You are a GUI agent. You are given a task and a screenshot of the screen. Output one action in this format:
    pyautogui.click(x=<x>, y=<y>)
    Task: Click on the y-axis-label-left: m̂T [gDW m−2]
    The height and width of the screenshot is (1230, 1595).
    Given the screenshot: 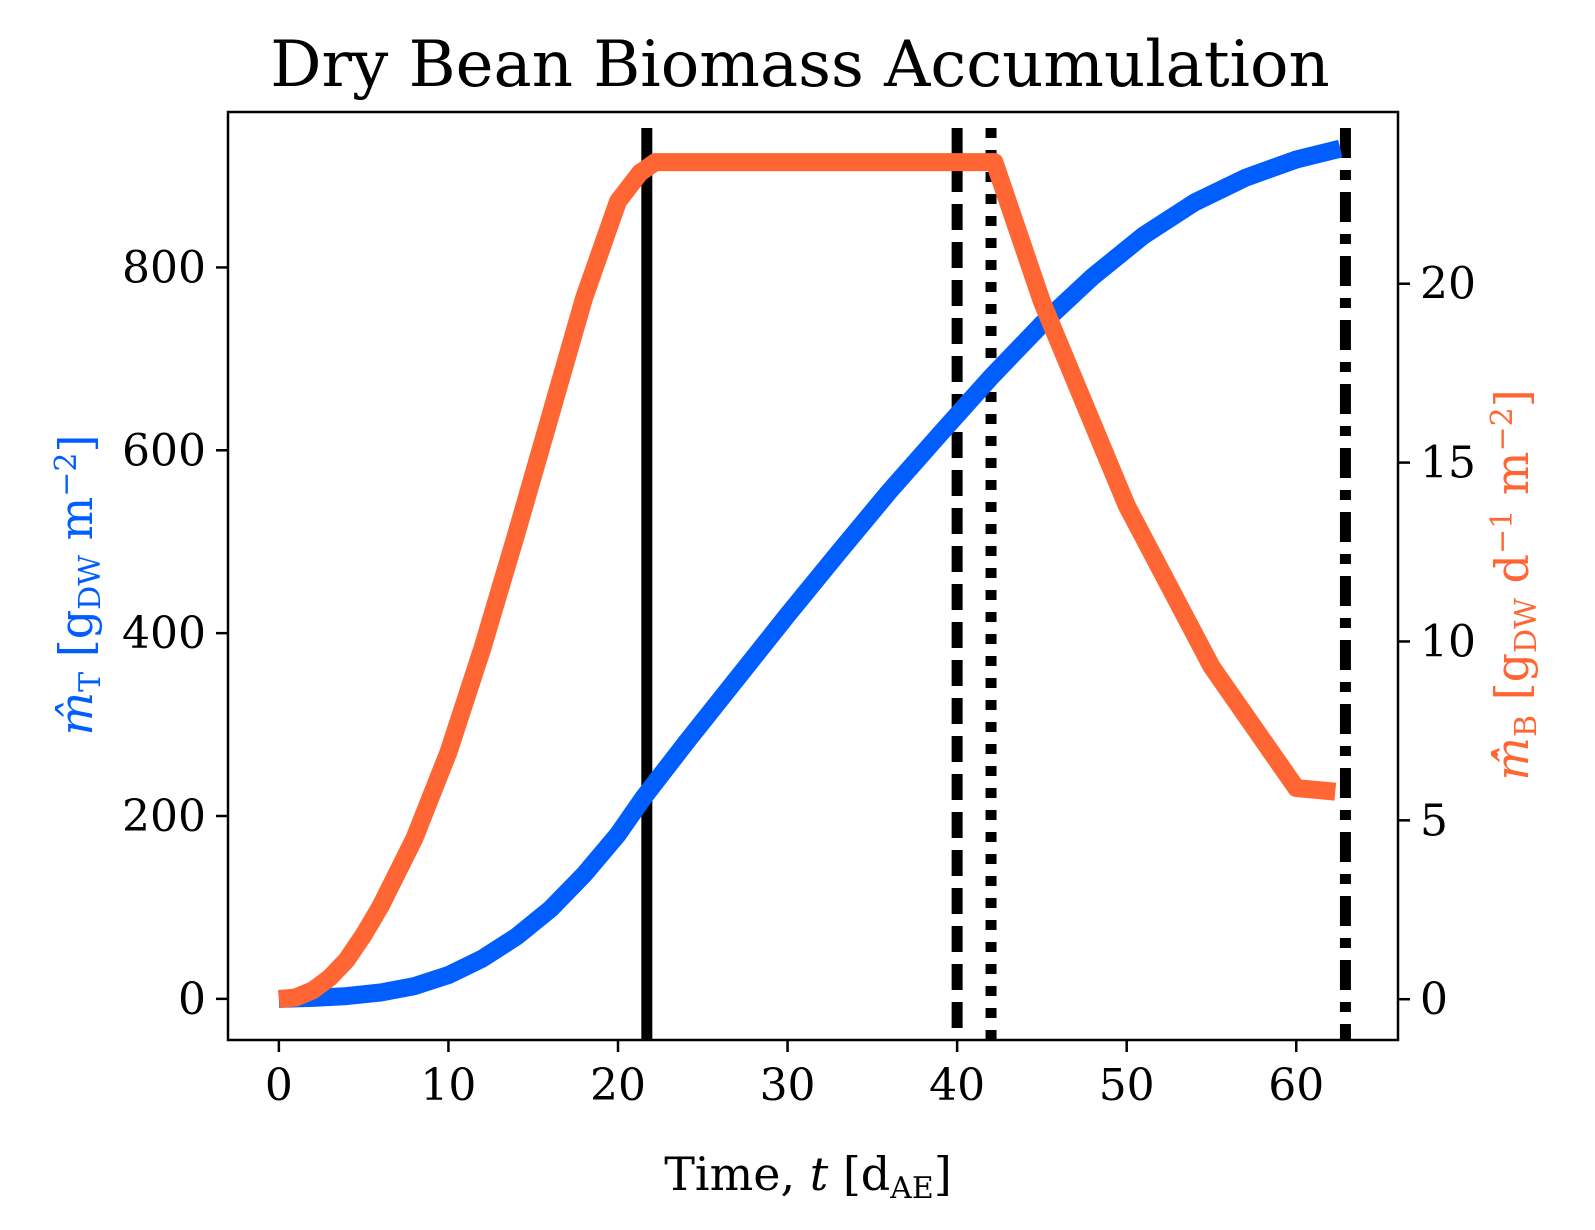 What is the action you would take?
    pyautogui.click(x=78, y=585)
    